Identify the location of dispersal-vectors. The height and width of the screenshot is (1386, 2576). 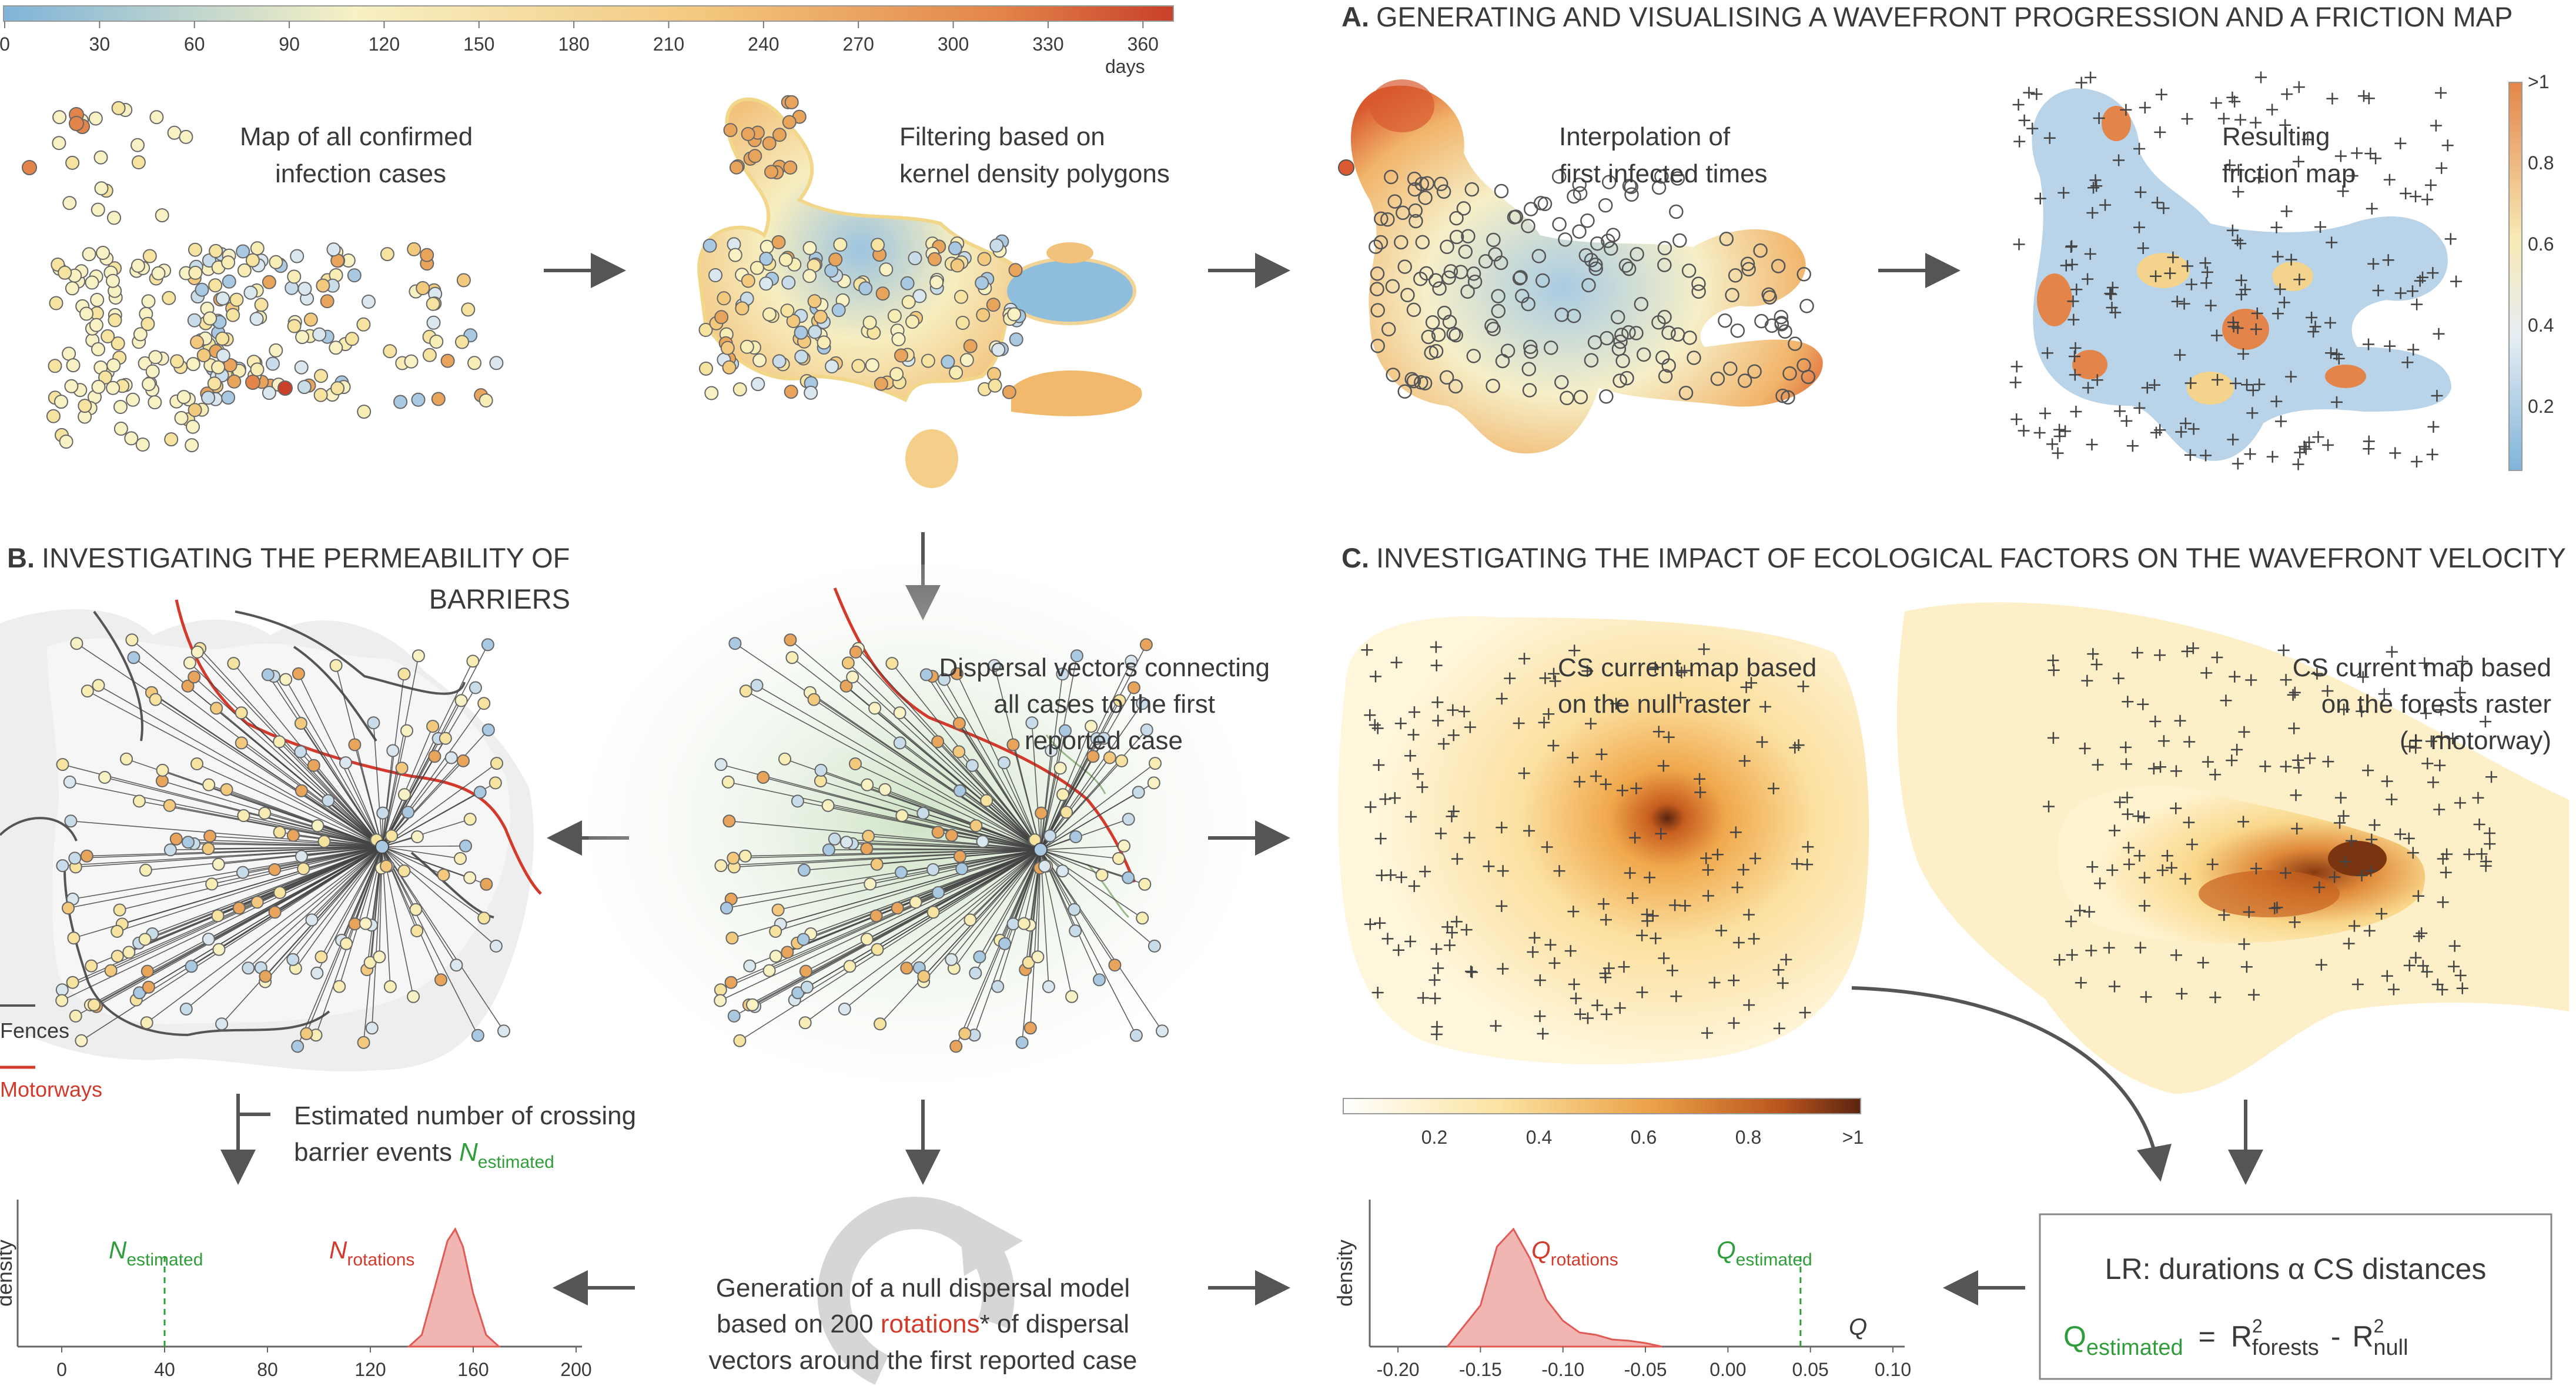
(941, 843).